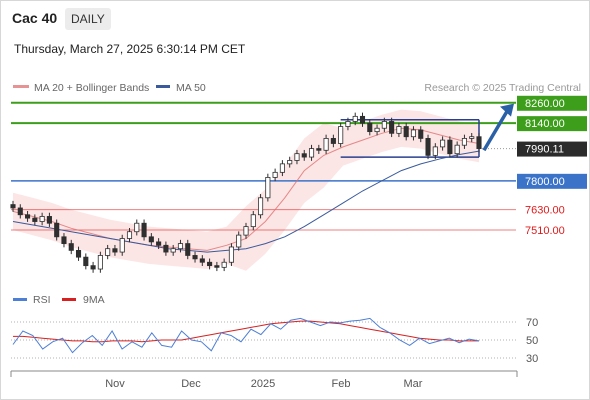 This screenshot has width=590, height=400. Describe the element at coordinates (246, 331) in the screenshot. I see `rsi-ma-line` at that location.